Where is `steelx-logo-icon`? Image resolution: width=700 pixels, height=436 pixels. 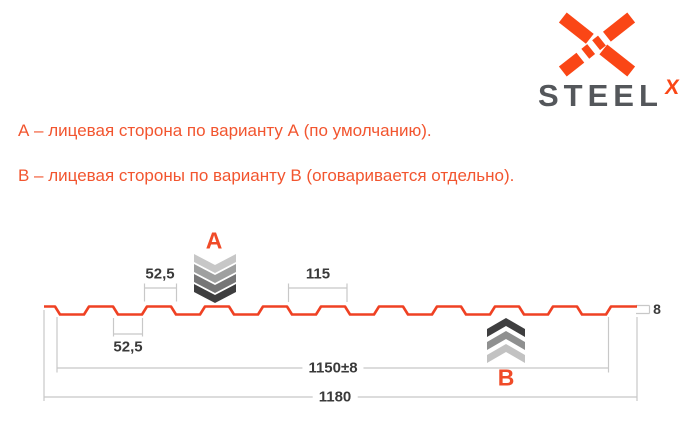
steelx-logo-icon is located at coordinates (597, 44).